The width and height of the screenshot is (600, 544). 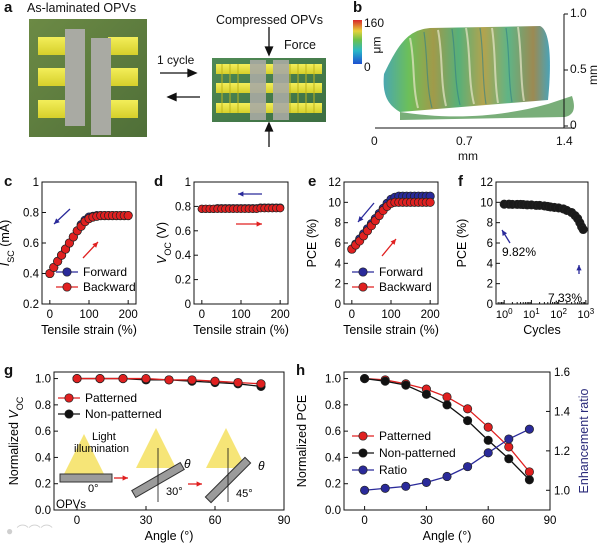 I want to click on colorbar-tick-160: 160, so click(x=374, y=23).